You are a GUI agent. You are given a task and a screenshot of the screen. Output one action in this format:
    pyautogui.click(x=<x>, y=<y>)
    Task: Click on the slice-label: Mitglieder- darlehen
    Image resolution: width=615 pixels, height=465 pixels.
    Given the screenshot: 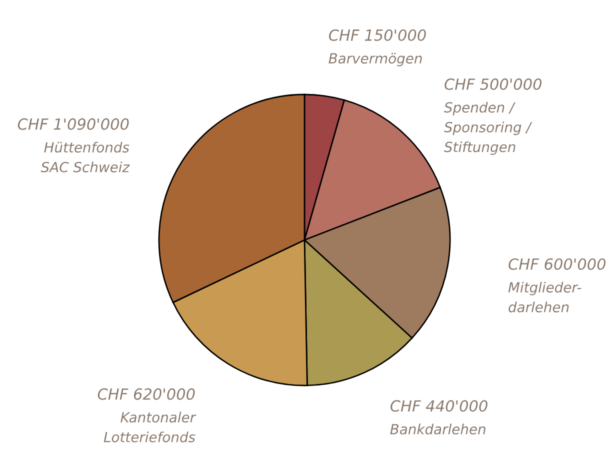 What is the action you would take?
    pyautogui.click(x=545, y=297)
    